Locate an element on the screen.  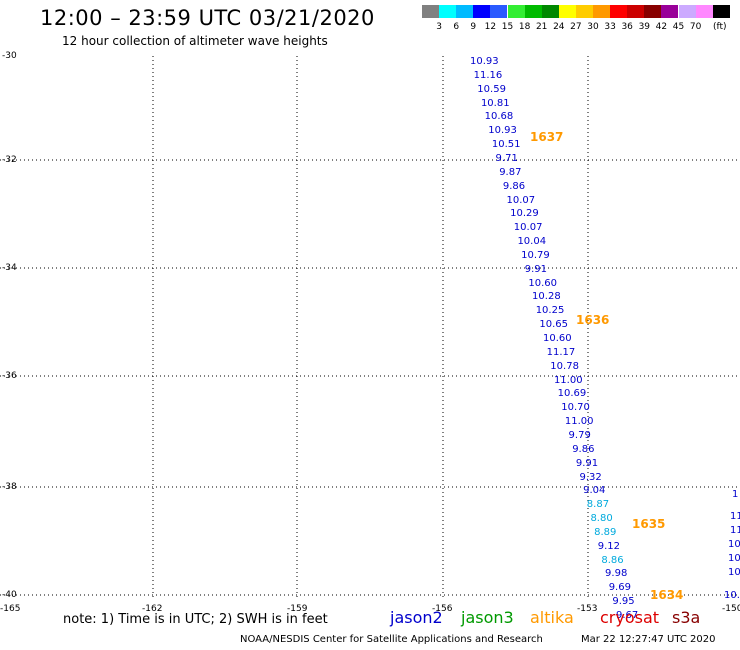
wave-height-value: 11.17 is located at coordinates (561, 352).